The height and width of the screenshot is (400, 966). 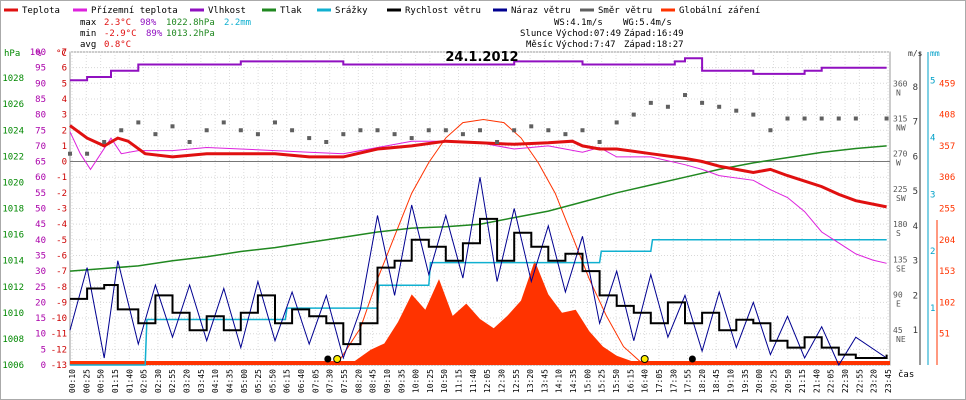 What do you see at coordinates (13, 79) in the screenshot?
I see `hpa-tick-label: 1028` at bounding box center [13, 79].